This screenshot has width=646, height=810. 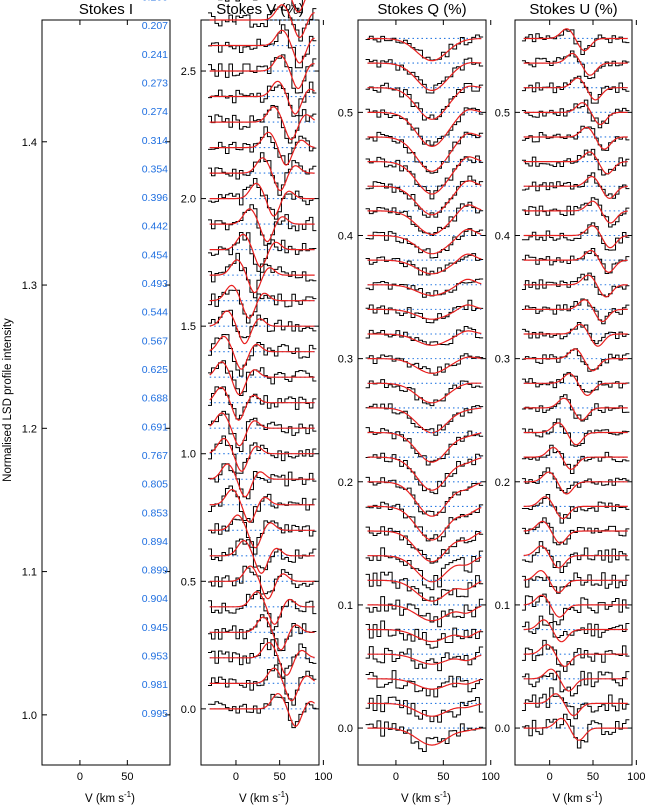 I want to click on y-tick-label: 0.5, so click(x=345, y=113).